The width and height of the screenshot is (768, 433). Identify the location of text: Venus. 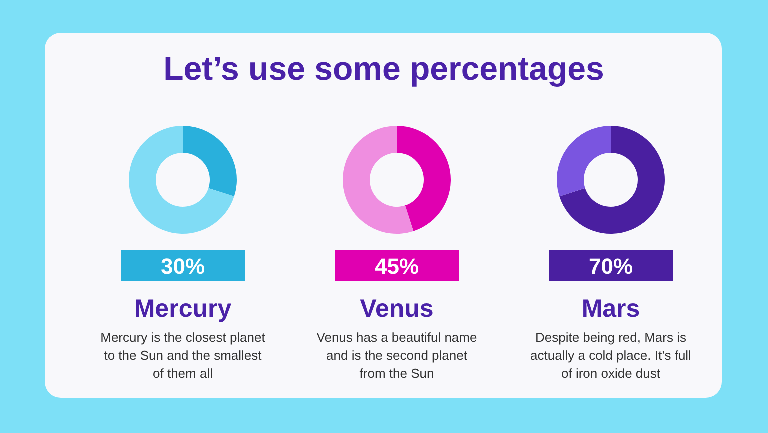
(397, 309).